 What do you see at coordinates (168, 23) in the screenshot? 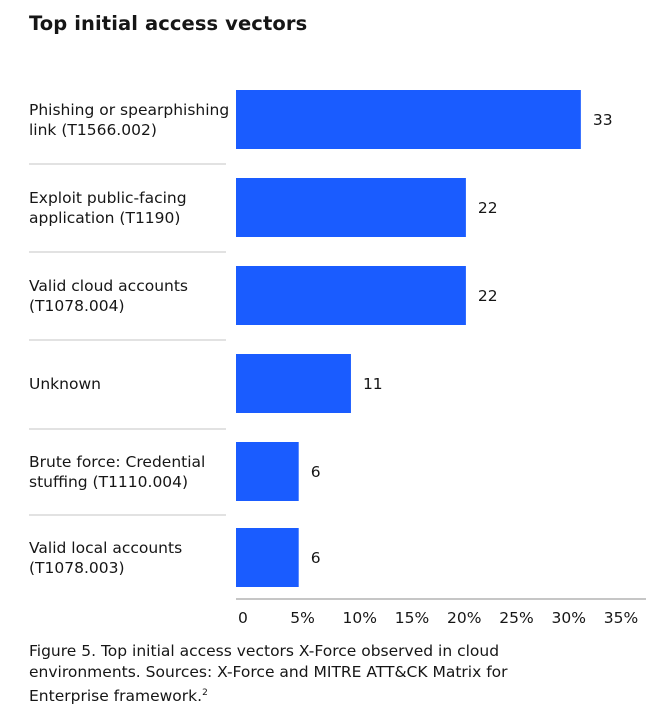
I see `chart-title: Top initial access vectors` at bounding box center [168, 23].